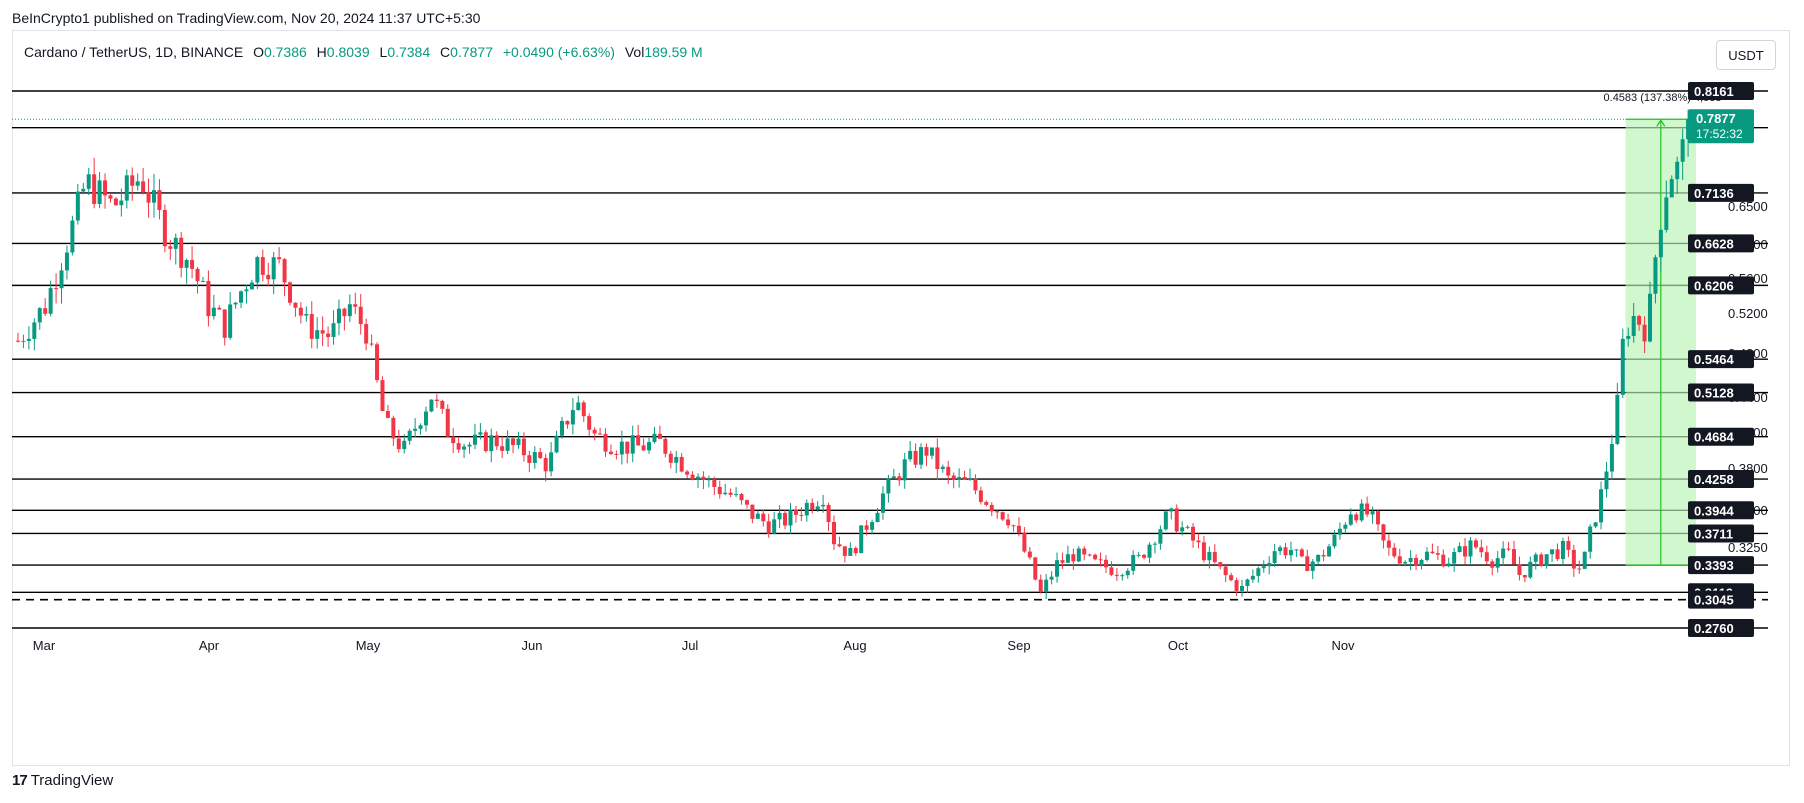  Describe the element at coordinates (1714, 91) in the screenshot. I see `level-badge: 0.8161` at that location.